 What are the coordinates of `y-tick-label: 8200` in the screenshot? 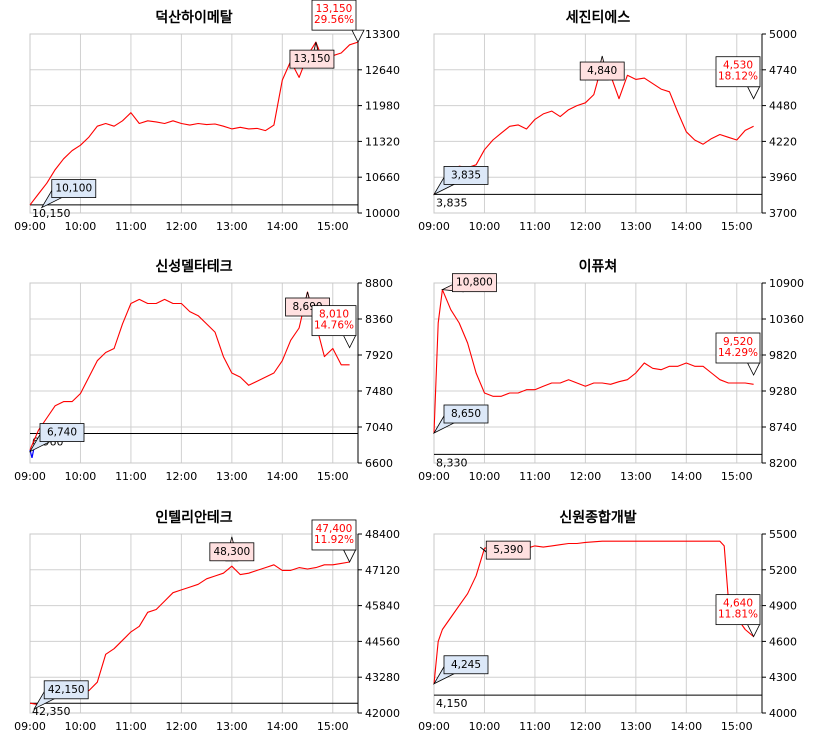 It's located at (783, 463).